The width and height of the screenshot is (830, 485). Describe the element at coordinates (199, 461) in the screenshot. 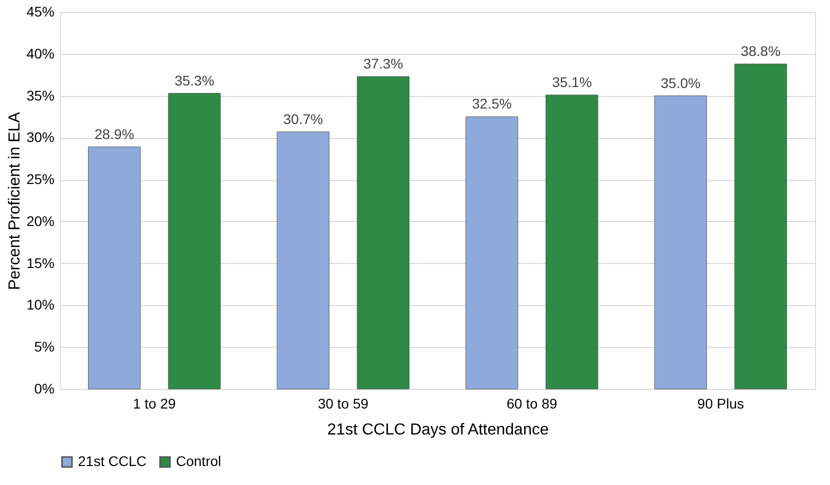

I see `legend-label: Control` at that location.